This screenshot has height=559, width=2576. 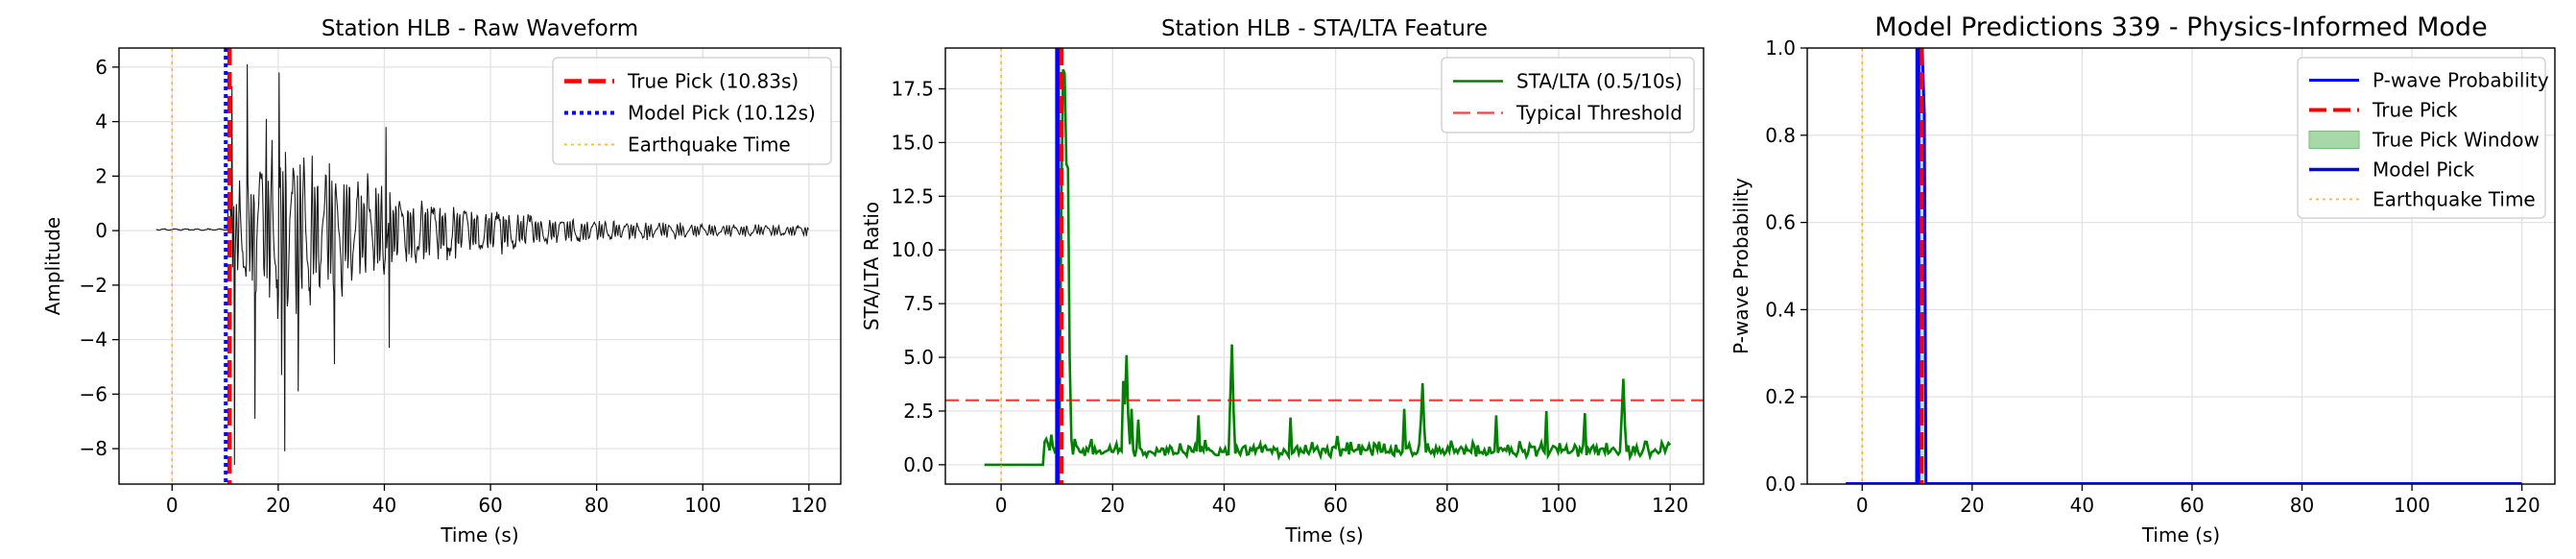 I want to click on y-tick-label: 2, so click(x=101, y=175).